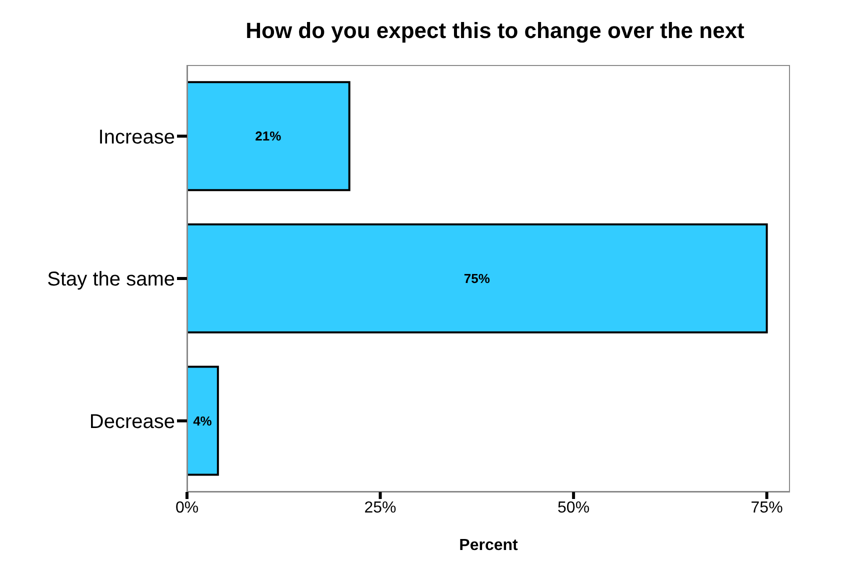  Describe the element at coordinates (202, 420) in the screenshot. I see `data-label: 4%` at that location.